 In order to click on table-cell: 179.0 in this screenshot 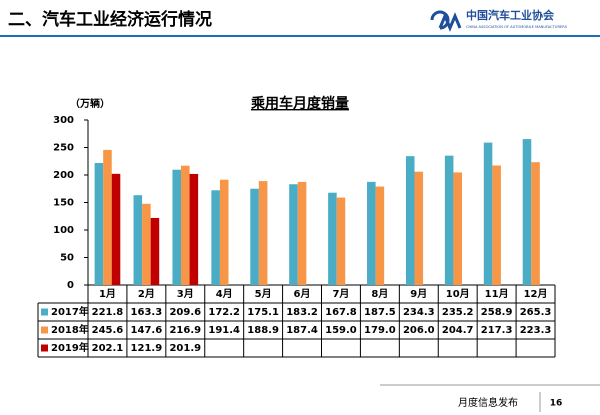, I will do `click(380, 330)`.